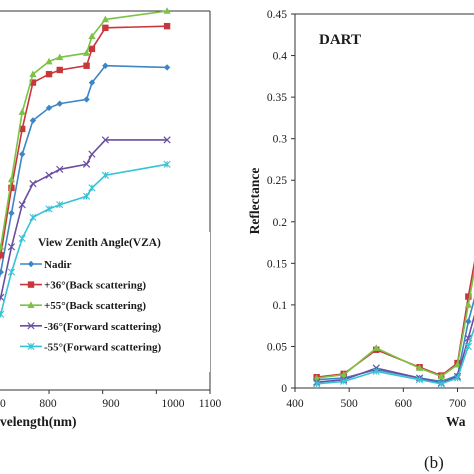 The height and width of the screenshot is (474, 474). What do you see at coordinates (102, 347) in the screenshot?
I see `legend-entry-label: -55°(Forward scattering)` at bounding box center [102, 347].